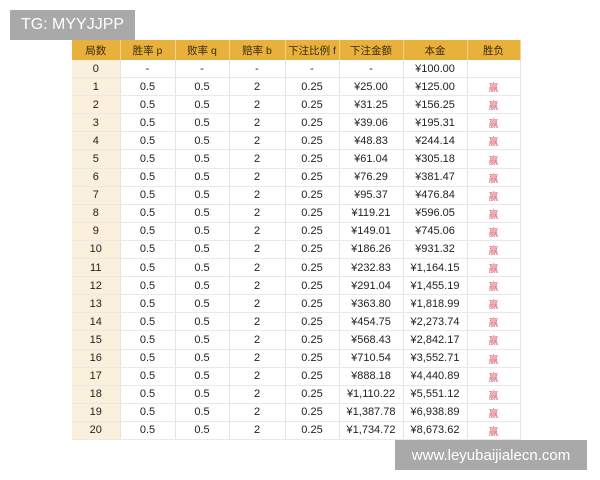 The height and width of the screenshot is (480, 600). What do you see at coordinates (371, 322) in the screenshot?
I see `cell-bet-amount: ¥454.75` at bounding box center [371, 322].